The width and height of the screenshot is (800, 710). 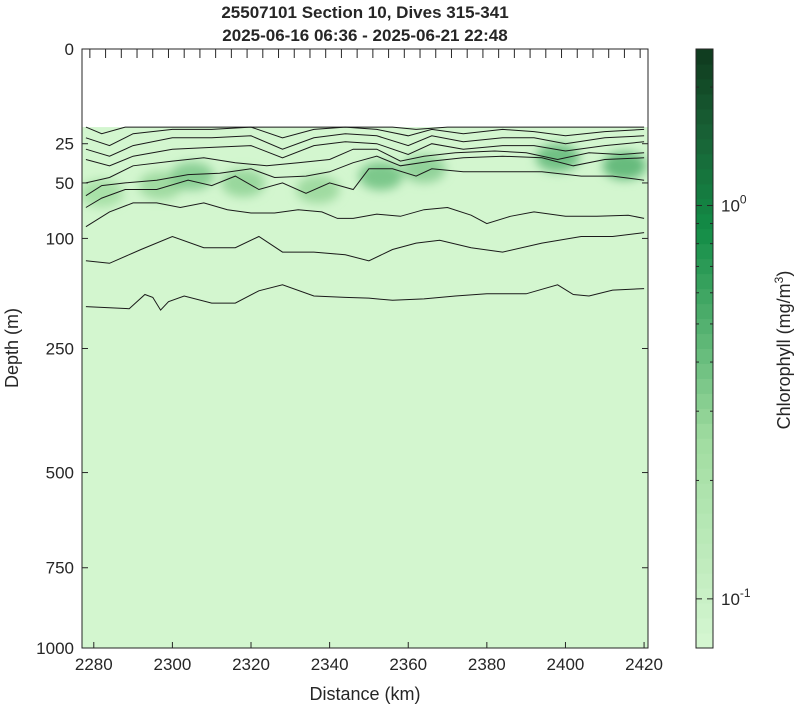 What do you see at coordinates (172, 664) in the screenshot?
I see `x-tick-label: 2300` at bounding box center [172, 664].